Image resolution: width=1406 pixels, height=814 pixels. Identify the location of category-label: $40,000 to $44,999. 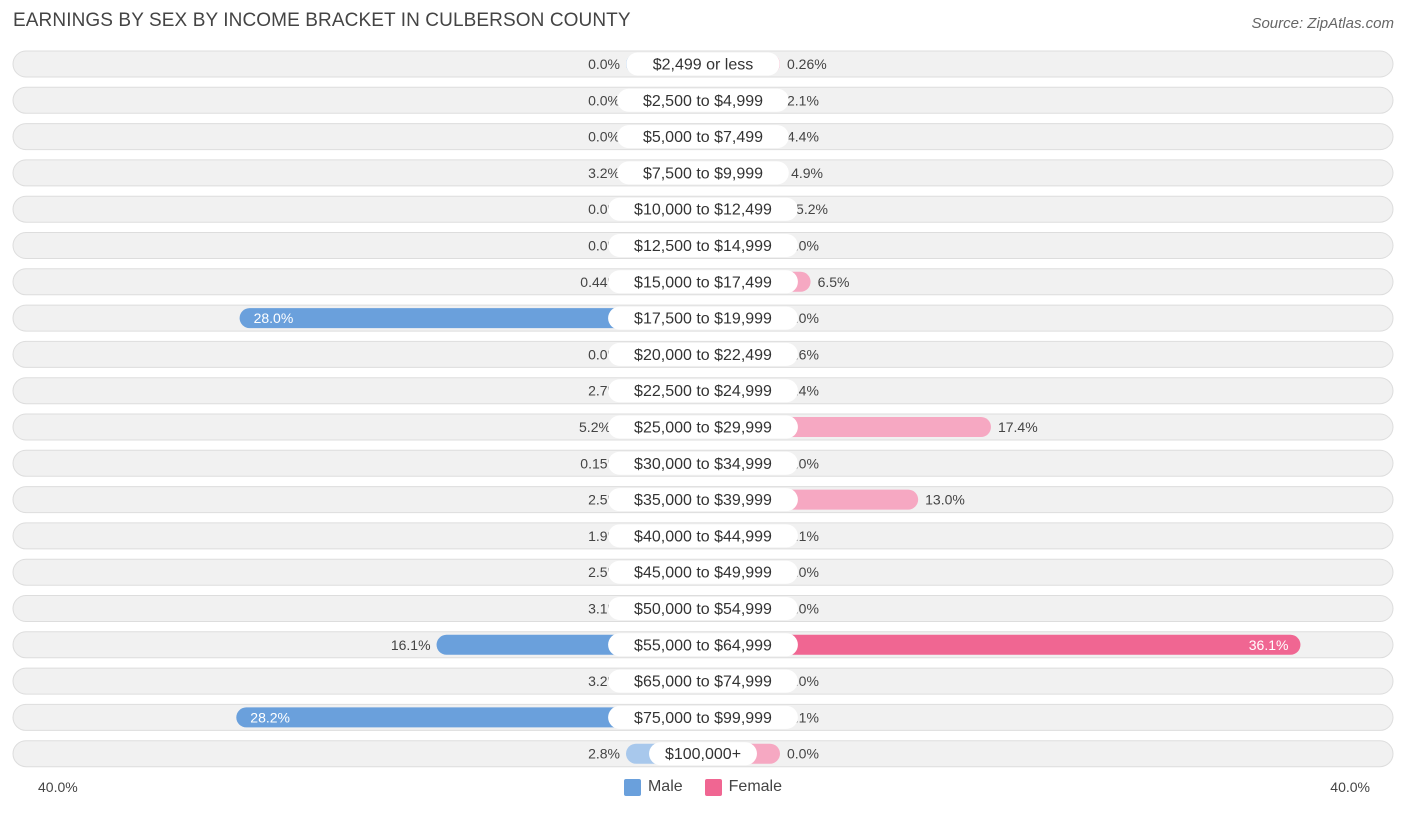
(703, 536).